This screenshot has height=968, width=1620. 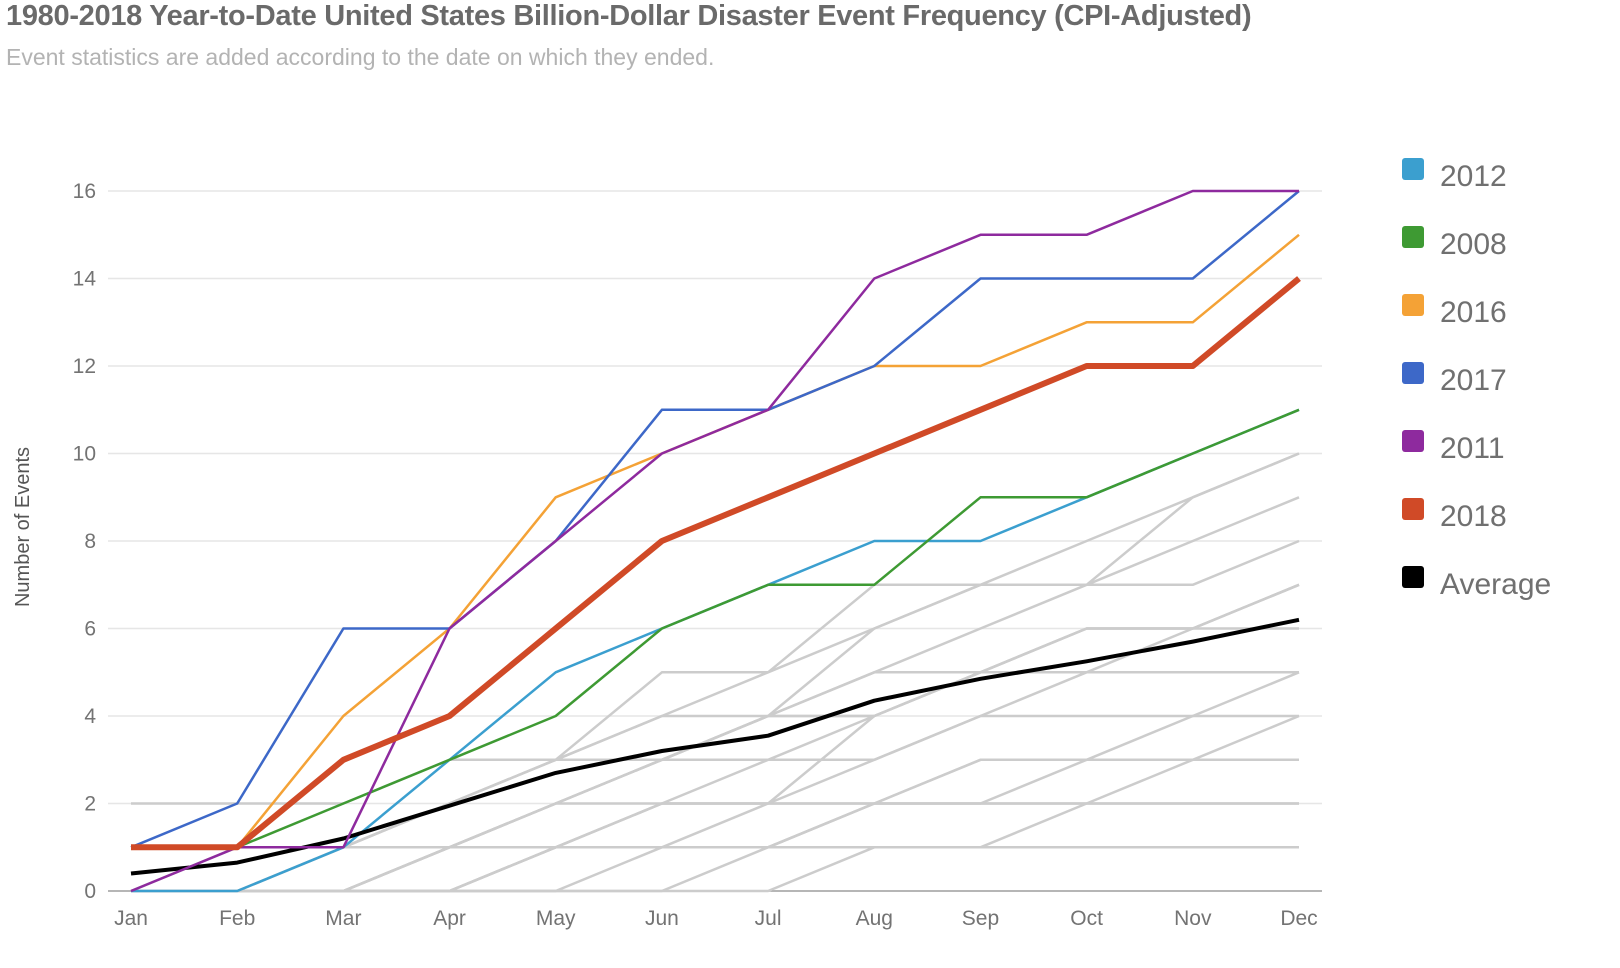 I want to click on legend-item-2017: 2017, so click(x=1476, y=381).